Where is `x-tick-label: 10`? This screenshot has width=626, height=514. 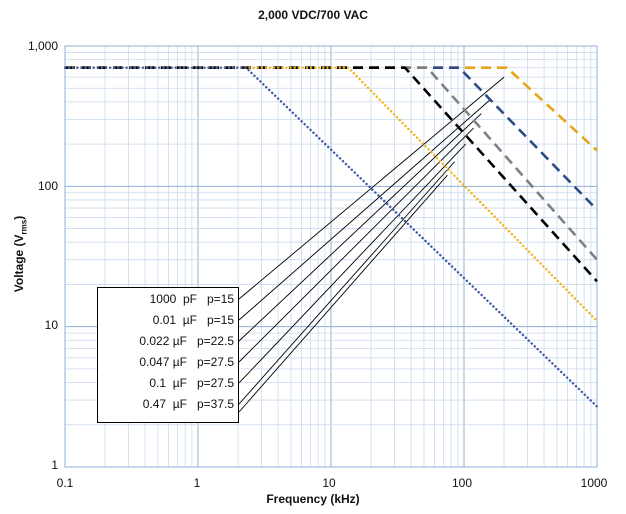
x-tick-label: 10 is located at coordinates (329, 483).